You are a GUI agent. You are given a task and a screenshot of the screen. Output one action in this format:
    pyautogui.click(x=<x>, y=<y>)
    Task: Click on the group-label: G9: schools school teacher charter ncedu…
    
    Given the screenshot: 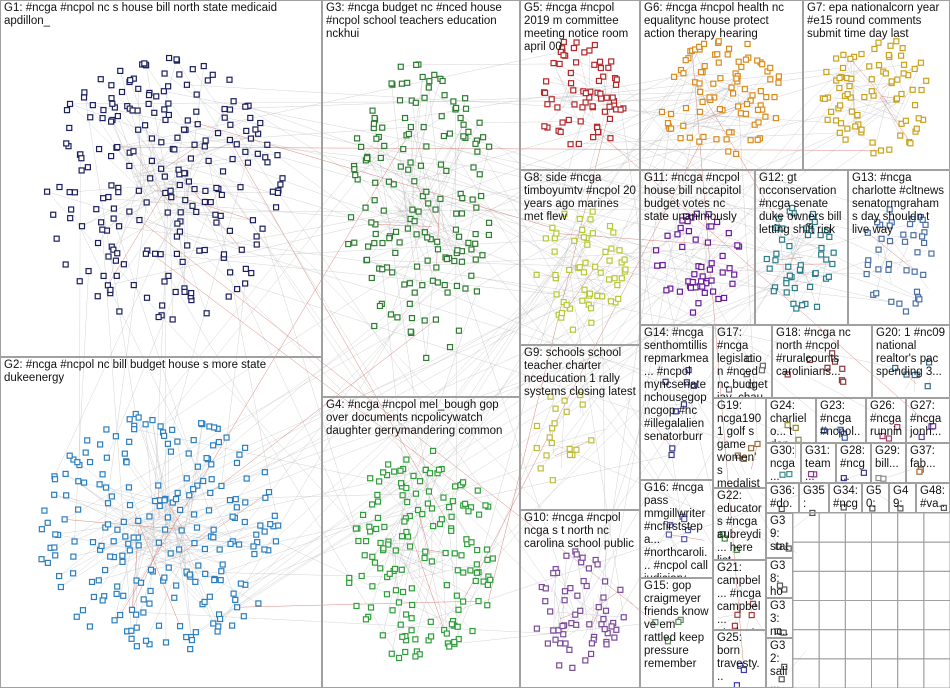 What is the action you would take?
    pyautogui.click(x=580, y=372)
    